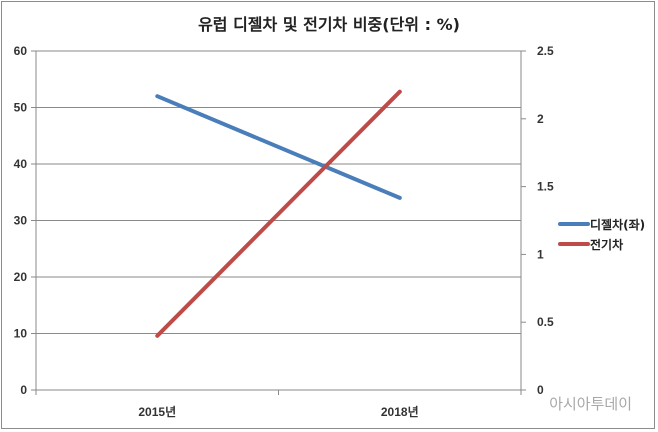  What do you see at coordinates (21, 108) in the screenshot?
I see `left-tick-label: 50` at bounding box center [21, 108].